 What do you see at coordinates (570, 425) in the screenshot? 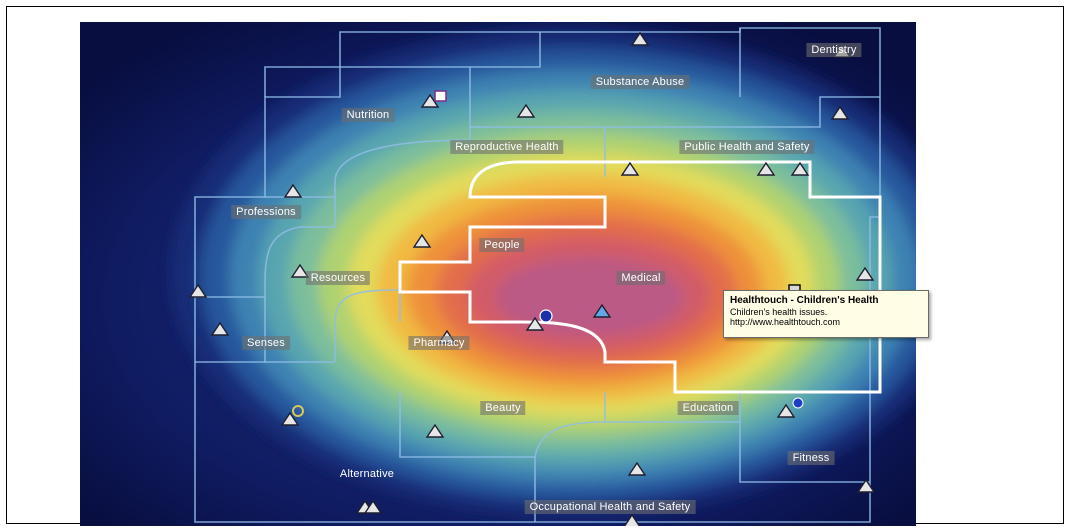
I see `boundary-beauty-education` at bounding box center [570, 425].